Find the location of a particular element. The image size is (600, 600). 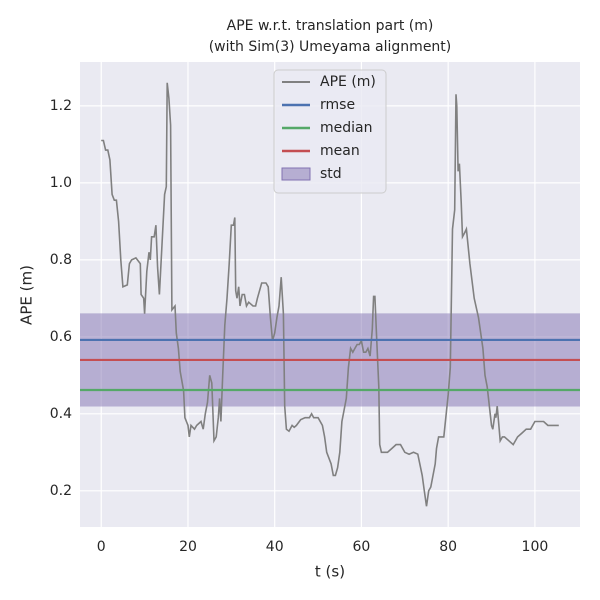

legend-label: rmse is located at coordinates (337, 105).